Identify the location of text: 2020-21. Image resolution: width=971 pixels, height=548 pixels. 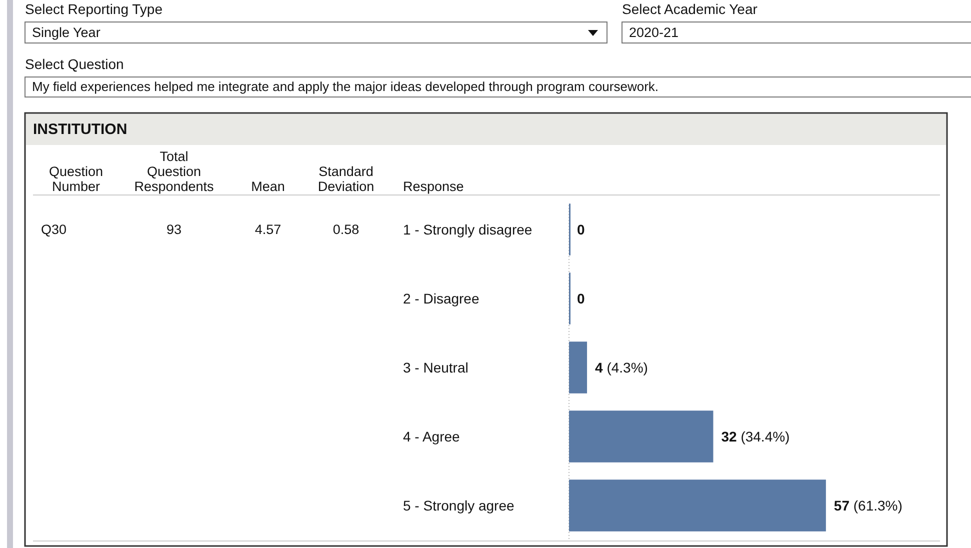
(654, 32).